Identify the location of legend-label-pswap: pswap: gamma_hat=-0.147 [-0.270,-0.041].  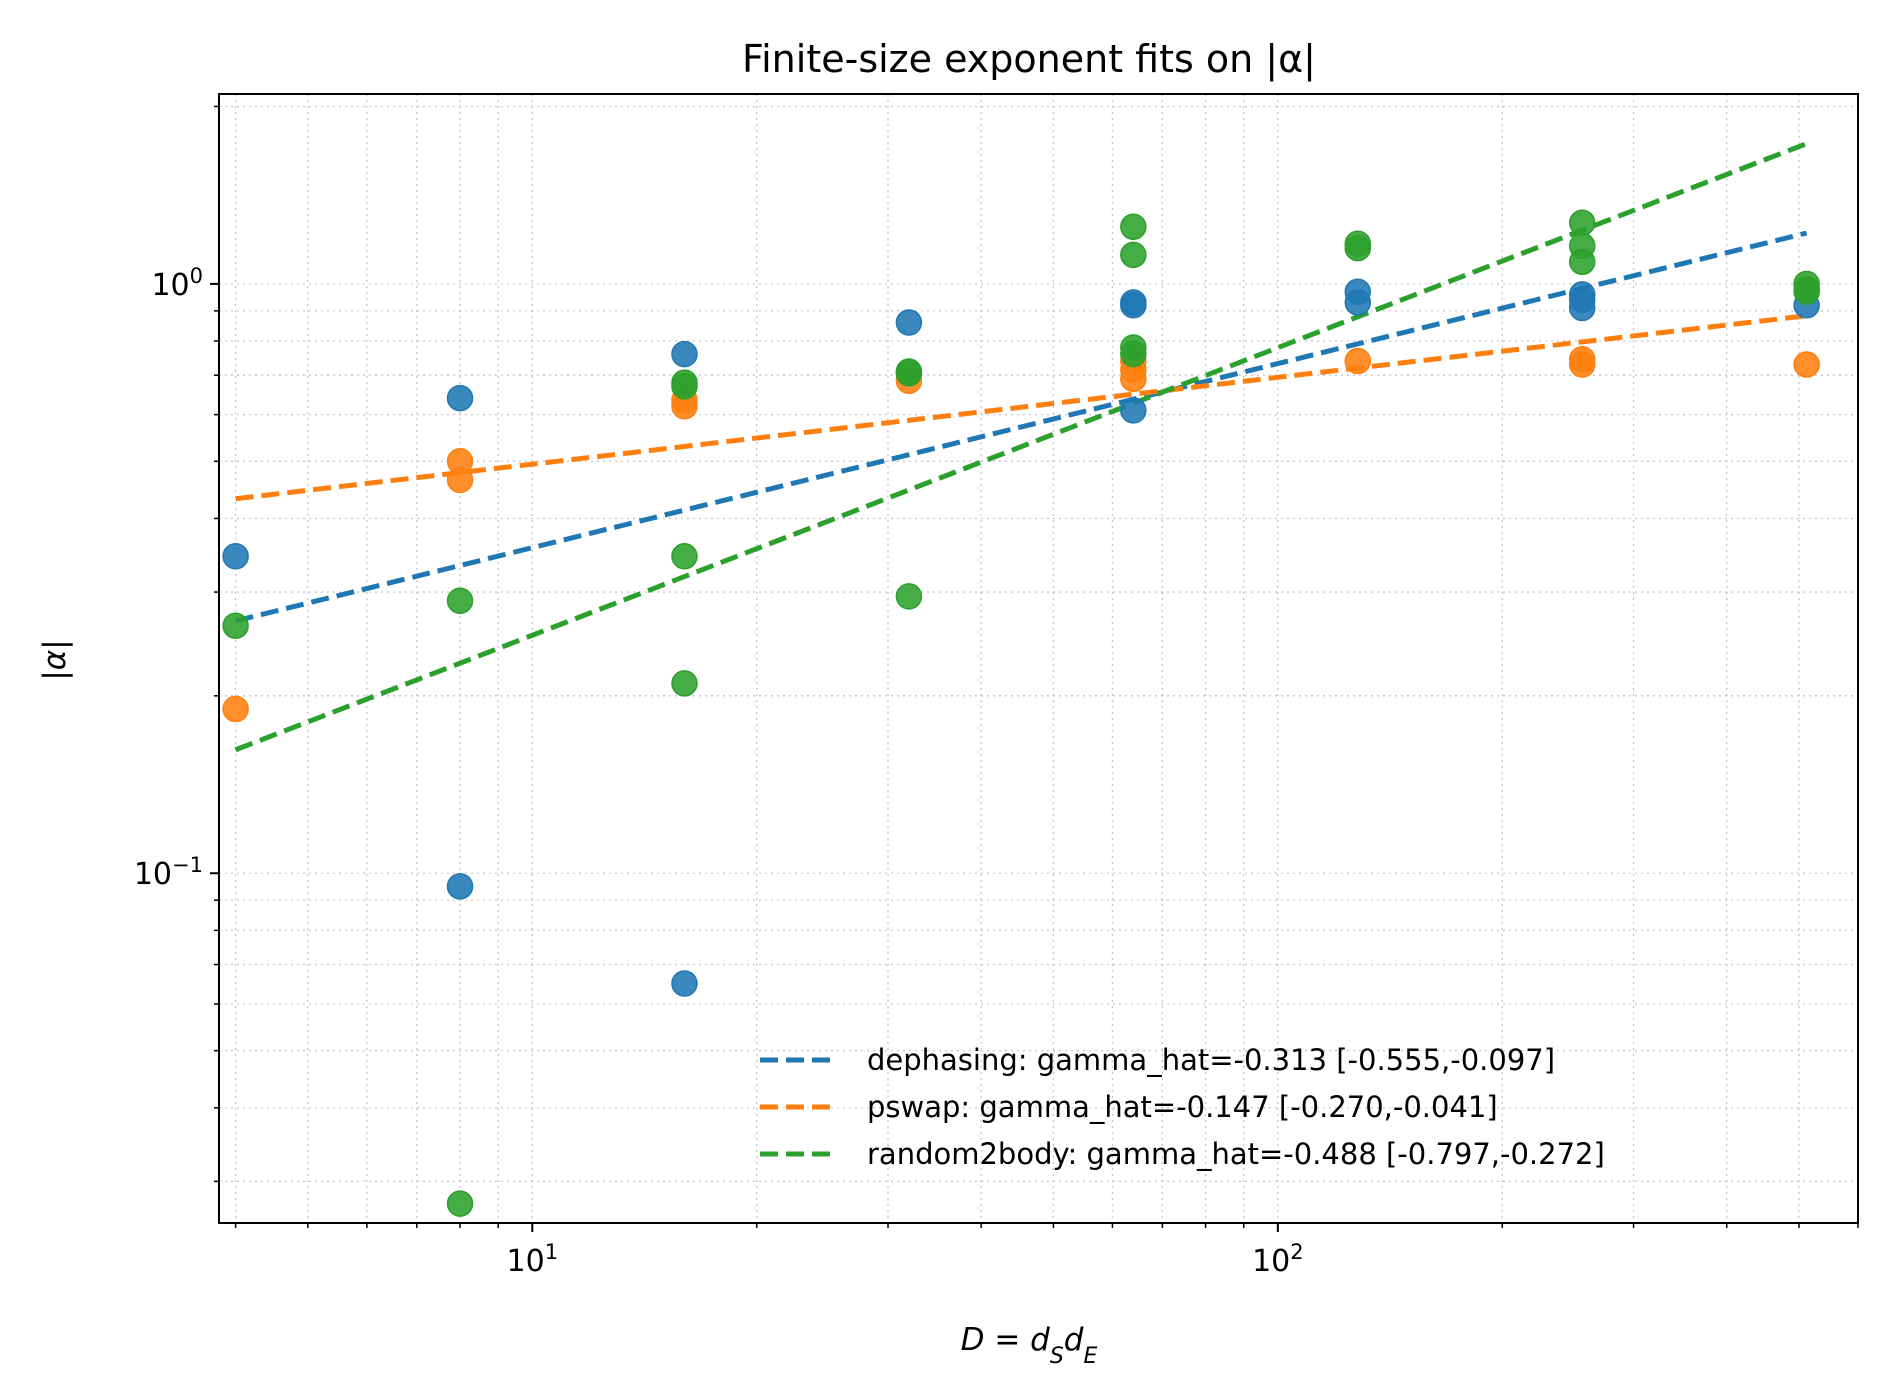
(1182, 1107).